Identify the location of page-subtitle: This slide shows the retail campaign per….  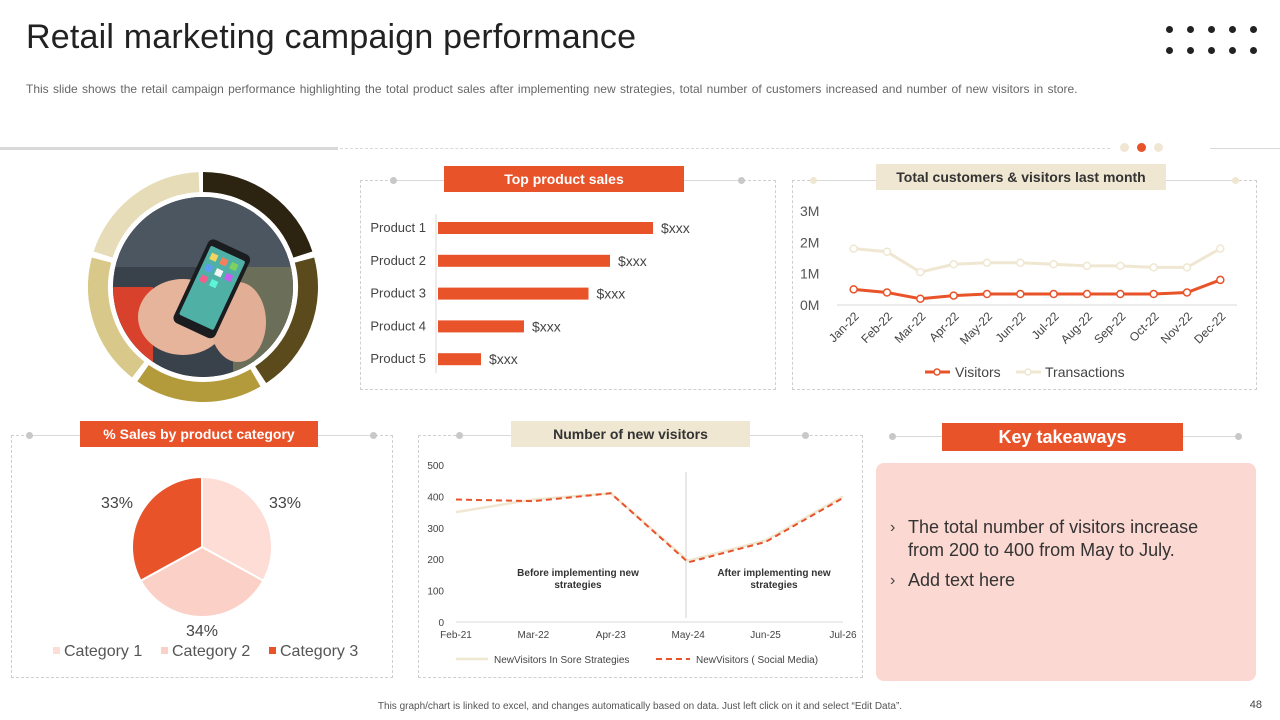
(552, 89).